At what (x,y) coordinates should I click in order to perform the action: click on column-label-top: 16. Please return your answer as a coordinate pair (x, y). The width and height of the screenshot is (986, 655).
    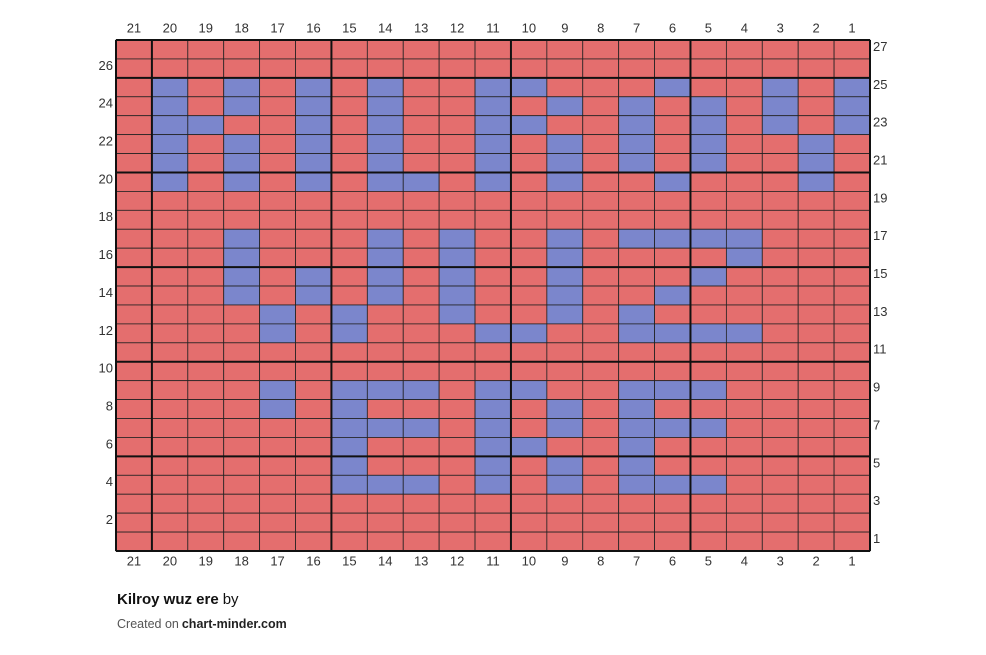
    Looking at the image, I should click on (313, 27).